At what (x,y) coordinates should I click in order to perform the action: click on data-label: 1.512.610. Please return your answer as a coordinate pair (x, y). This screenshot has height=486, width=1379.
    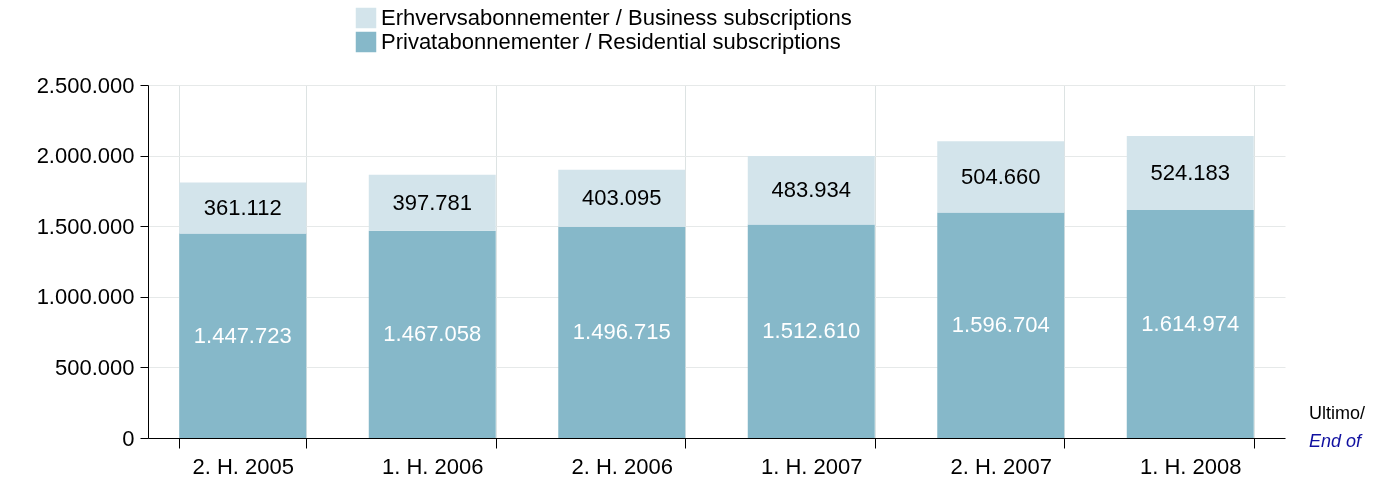
    Looking at the image, I should click on (811, 331).